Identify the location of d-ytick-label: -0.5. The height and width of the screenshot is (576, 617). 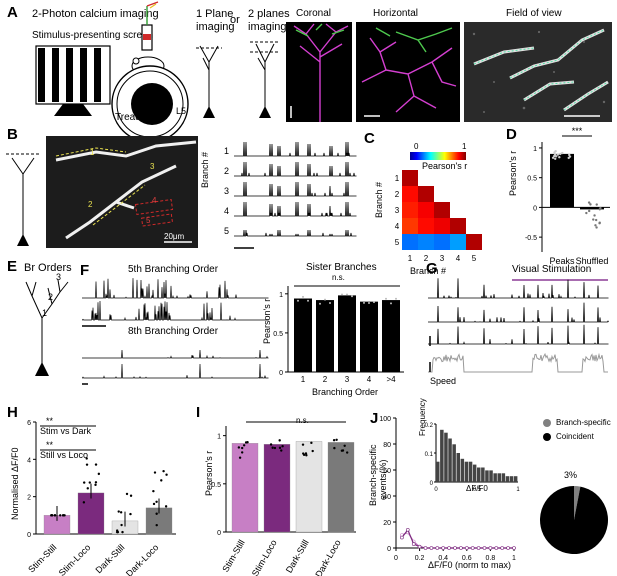
(531, 238).